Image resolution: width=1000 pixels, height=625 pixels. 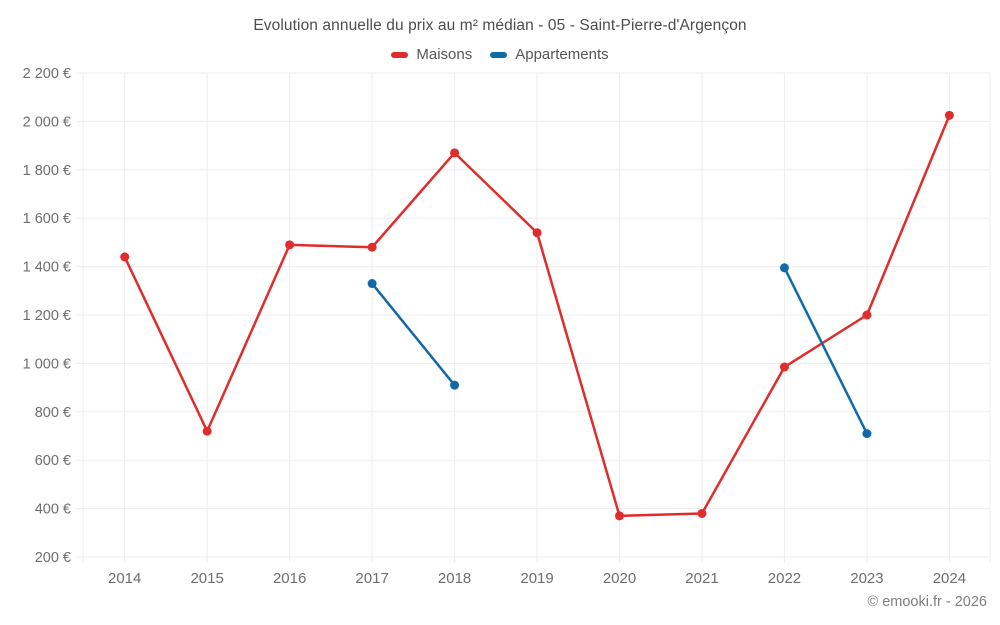 I want to click on y-axis-tick-label: 1 200 €, so click(x=47, y=316).